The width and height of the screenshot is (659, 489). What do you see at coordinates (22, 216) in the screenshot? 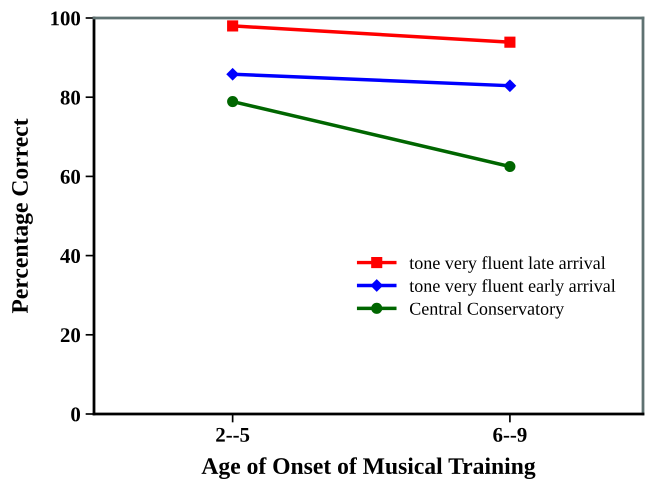
I see `y-axis-title: Percentage Correct` at bounding box center [22, 216].